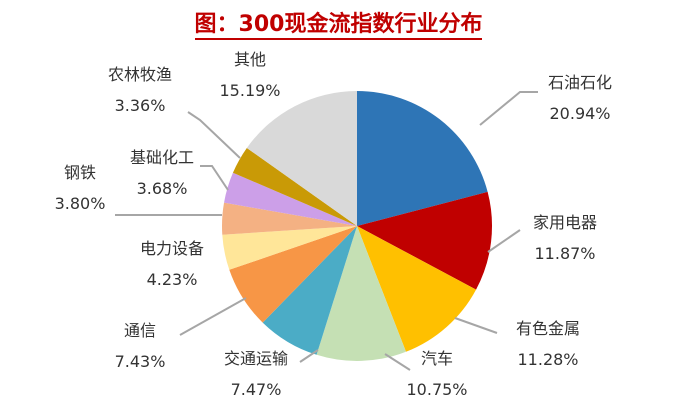 The width and height of the screenshot is (677, 412). What do you see at coordinates (256, 389) in the screenshot?
I see `slice-value-label: 7.47%` at bounding box center [256, 389].